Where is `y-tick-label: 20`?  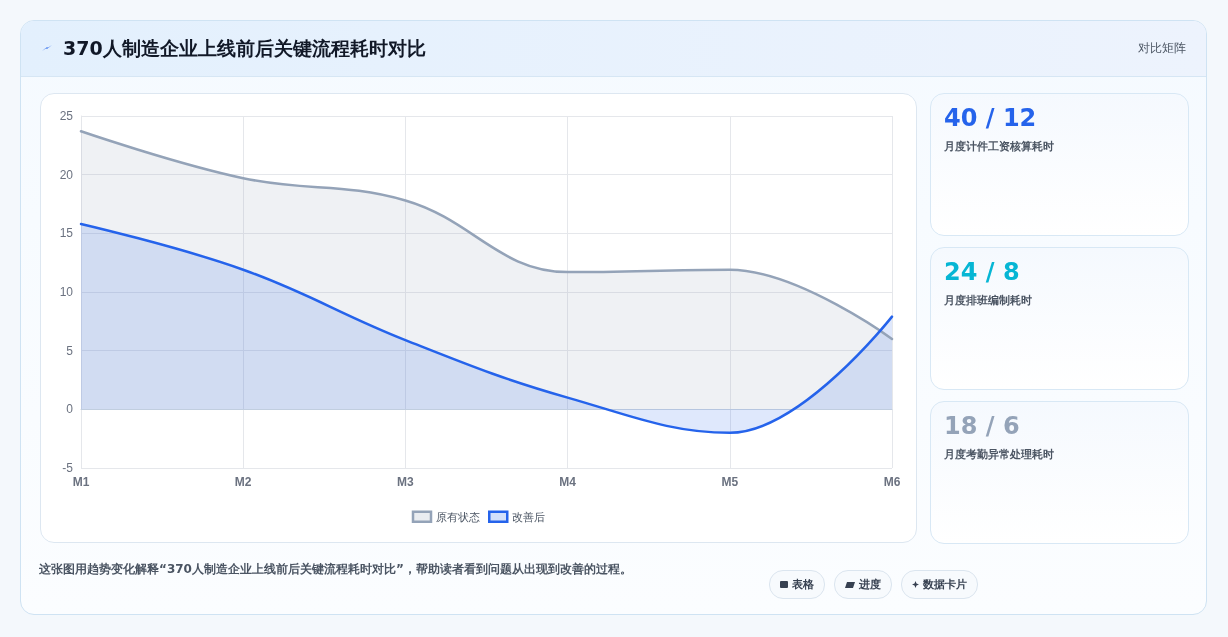
y-tick-label: 20 is located at coordinates (66, 174).